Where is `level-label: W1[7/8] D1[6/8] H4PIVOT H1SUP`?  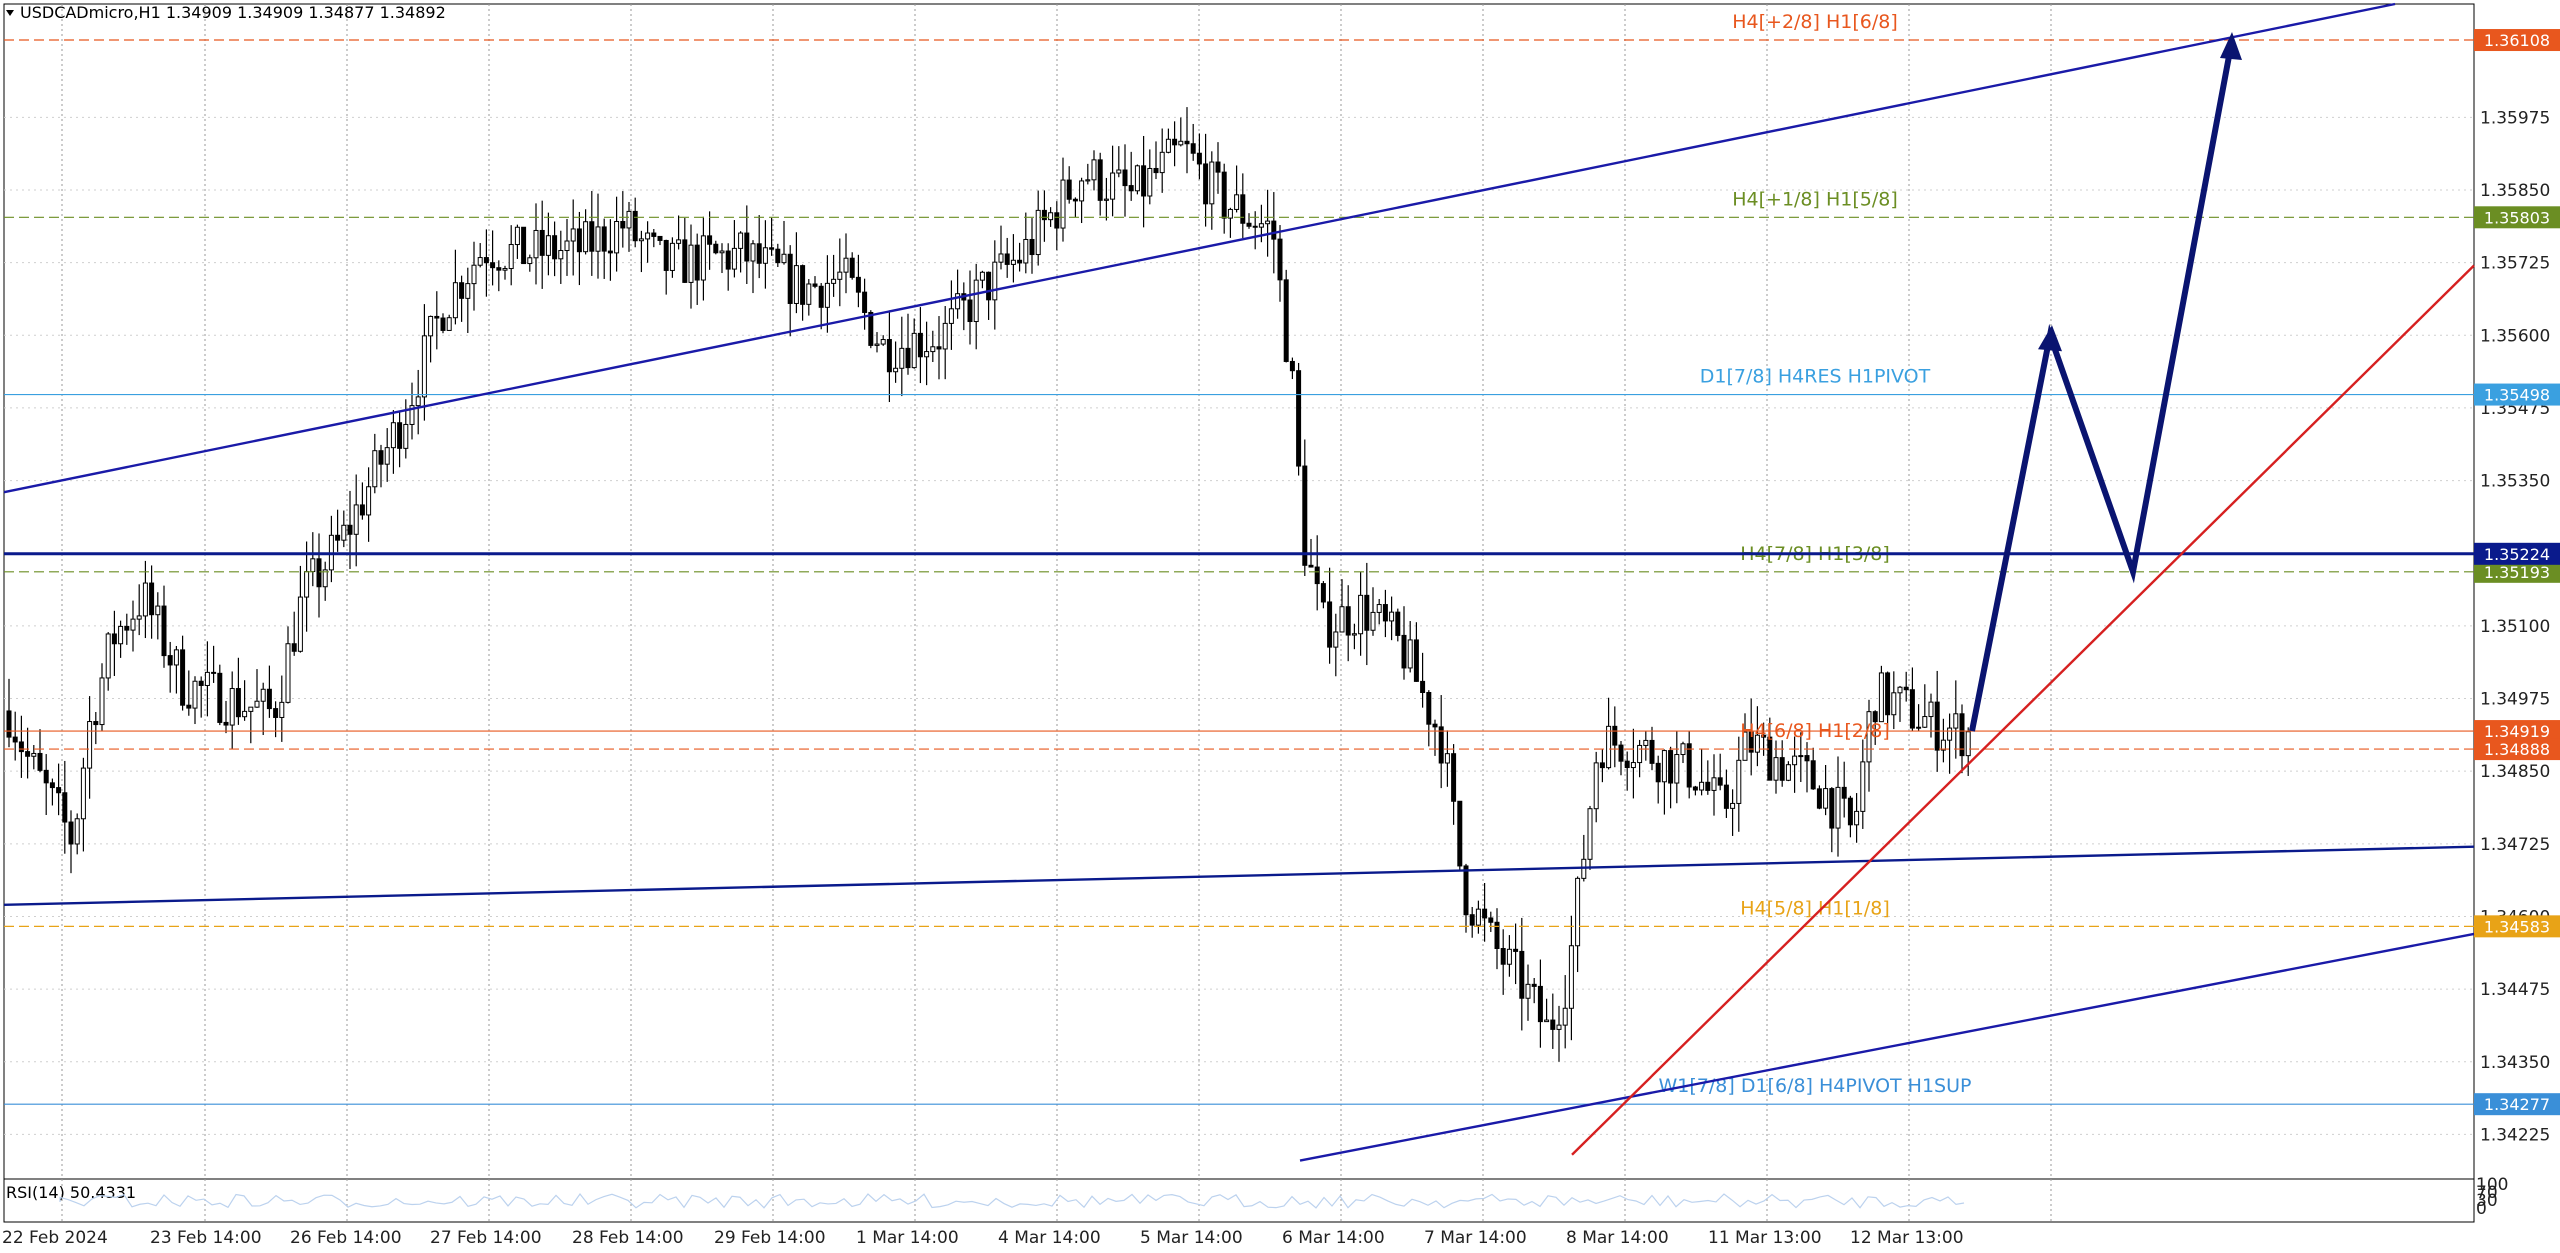
level-label: W1[7/8] D1[6/8] H4PIVOT H1SUP is located at coordinates (1815, 1086).